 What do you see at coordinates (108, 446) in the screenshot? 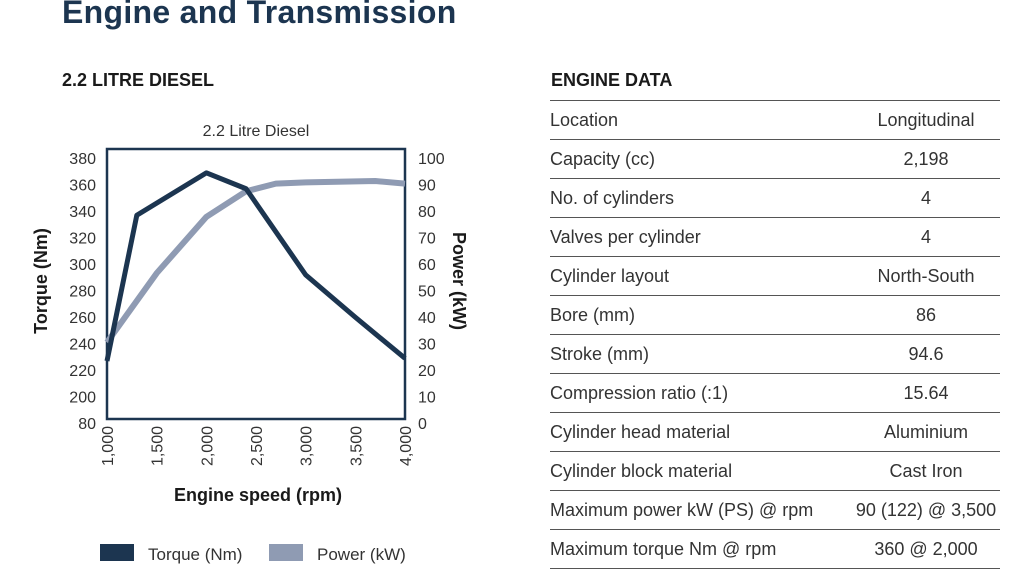
I see `x-tick-label: 1,000` at bounding box center [108, 446].